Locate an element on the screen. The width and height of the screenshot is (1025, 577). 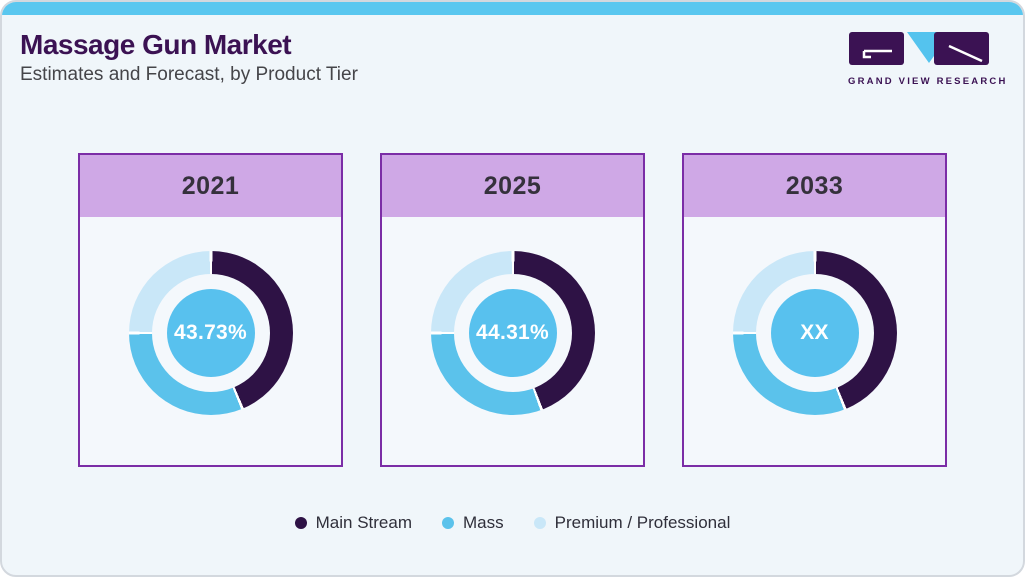
card-2021-year-label: 2021 is located at coordinates (210, 185).